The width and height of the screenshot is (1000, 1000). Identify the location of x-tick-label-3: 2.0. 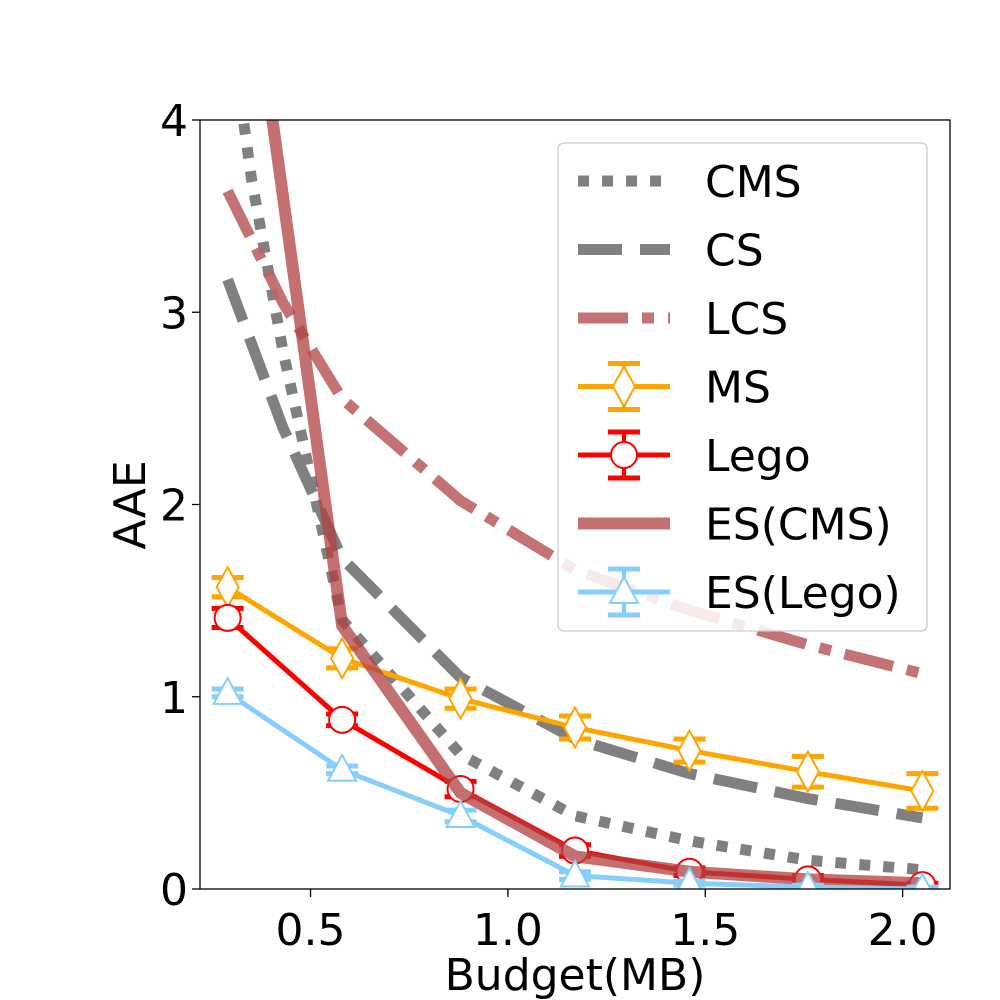
(903, 930).